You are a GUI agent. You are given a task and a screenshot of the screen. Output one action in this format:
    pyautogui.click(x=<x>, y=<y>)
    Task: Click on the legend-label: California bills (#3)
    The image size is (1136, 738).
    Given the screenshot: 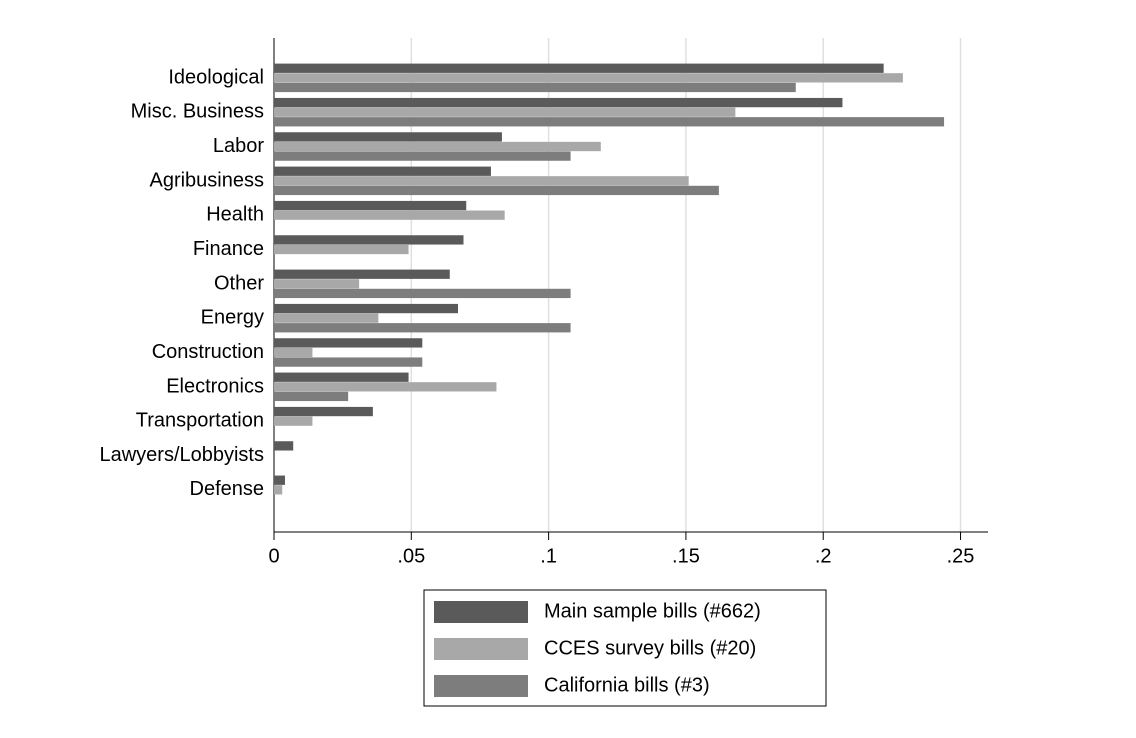 What is the action you would take?
    pyautogui.click(x=627, y=685)
    